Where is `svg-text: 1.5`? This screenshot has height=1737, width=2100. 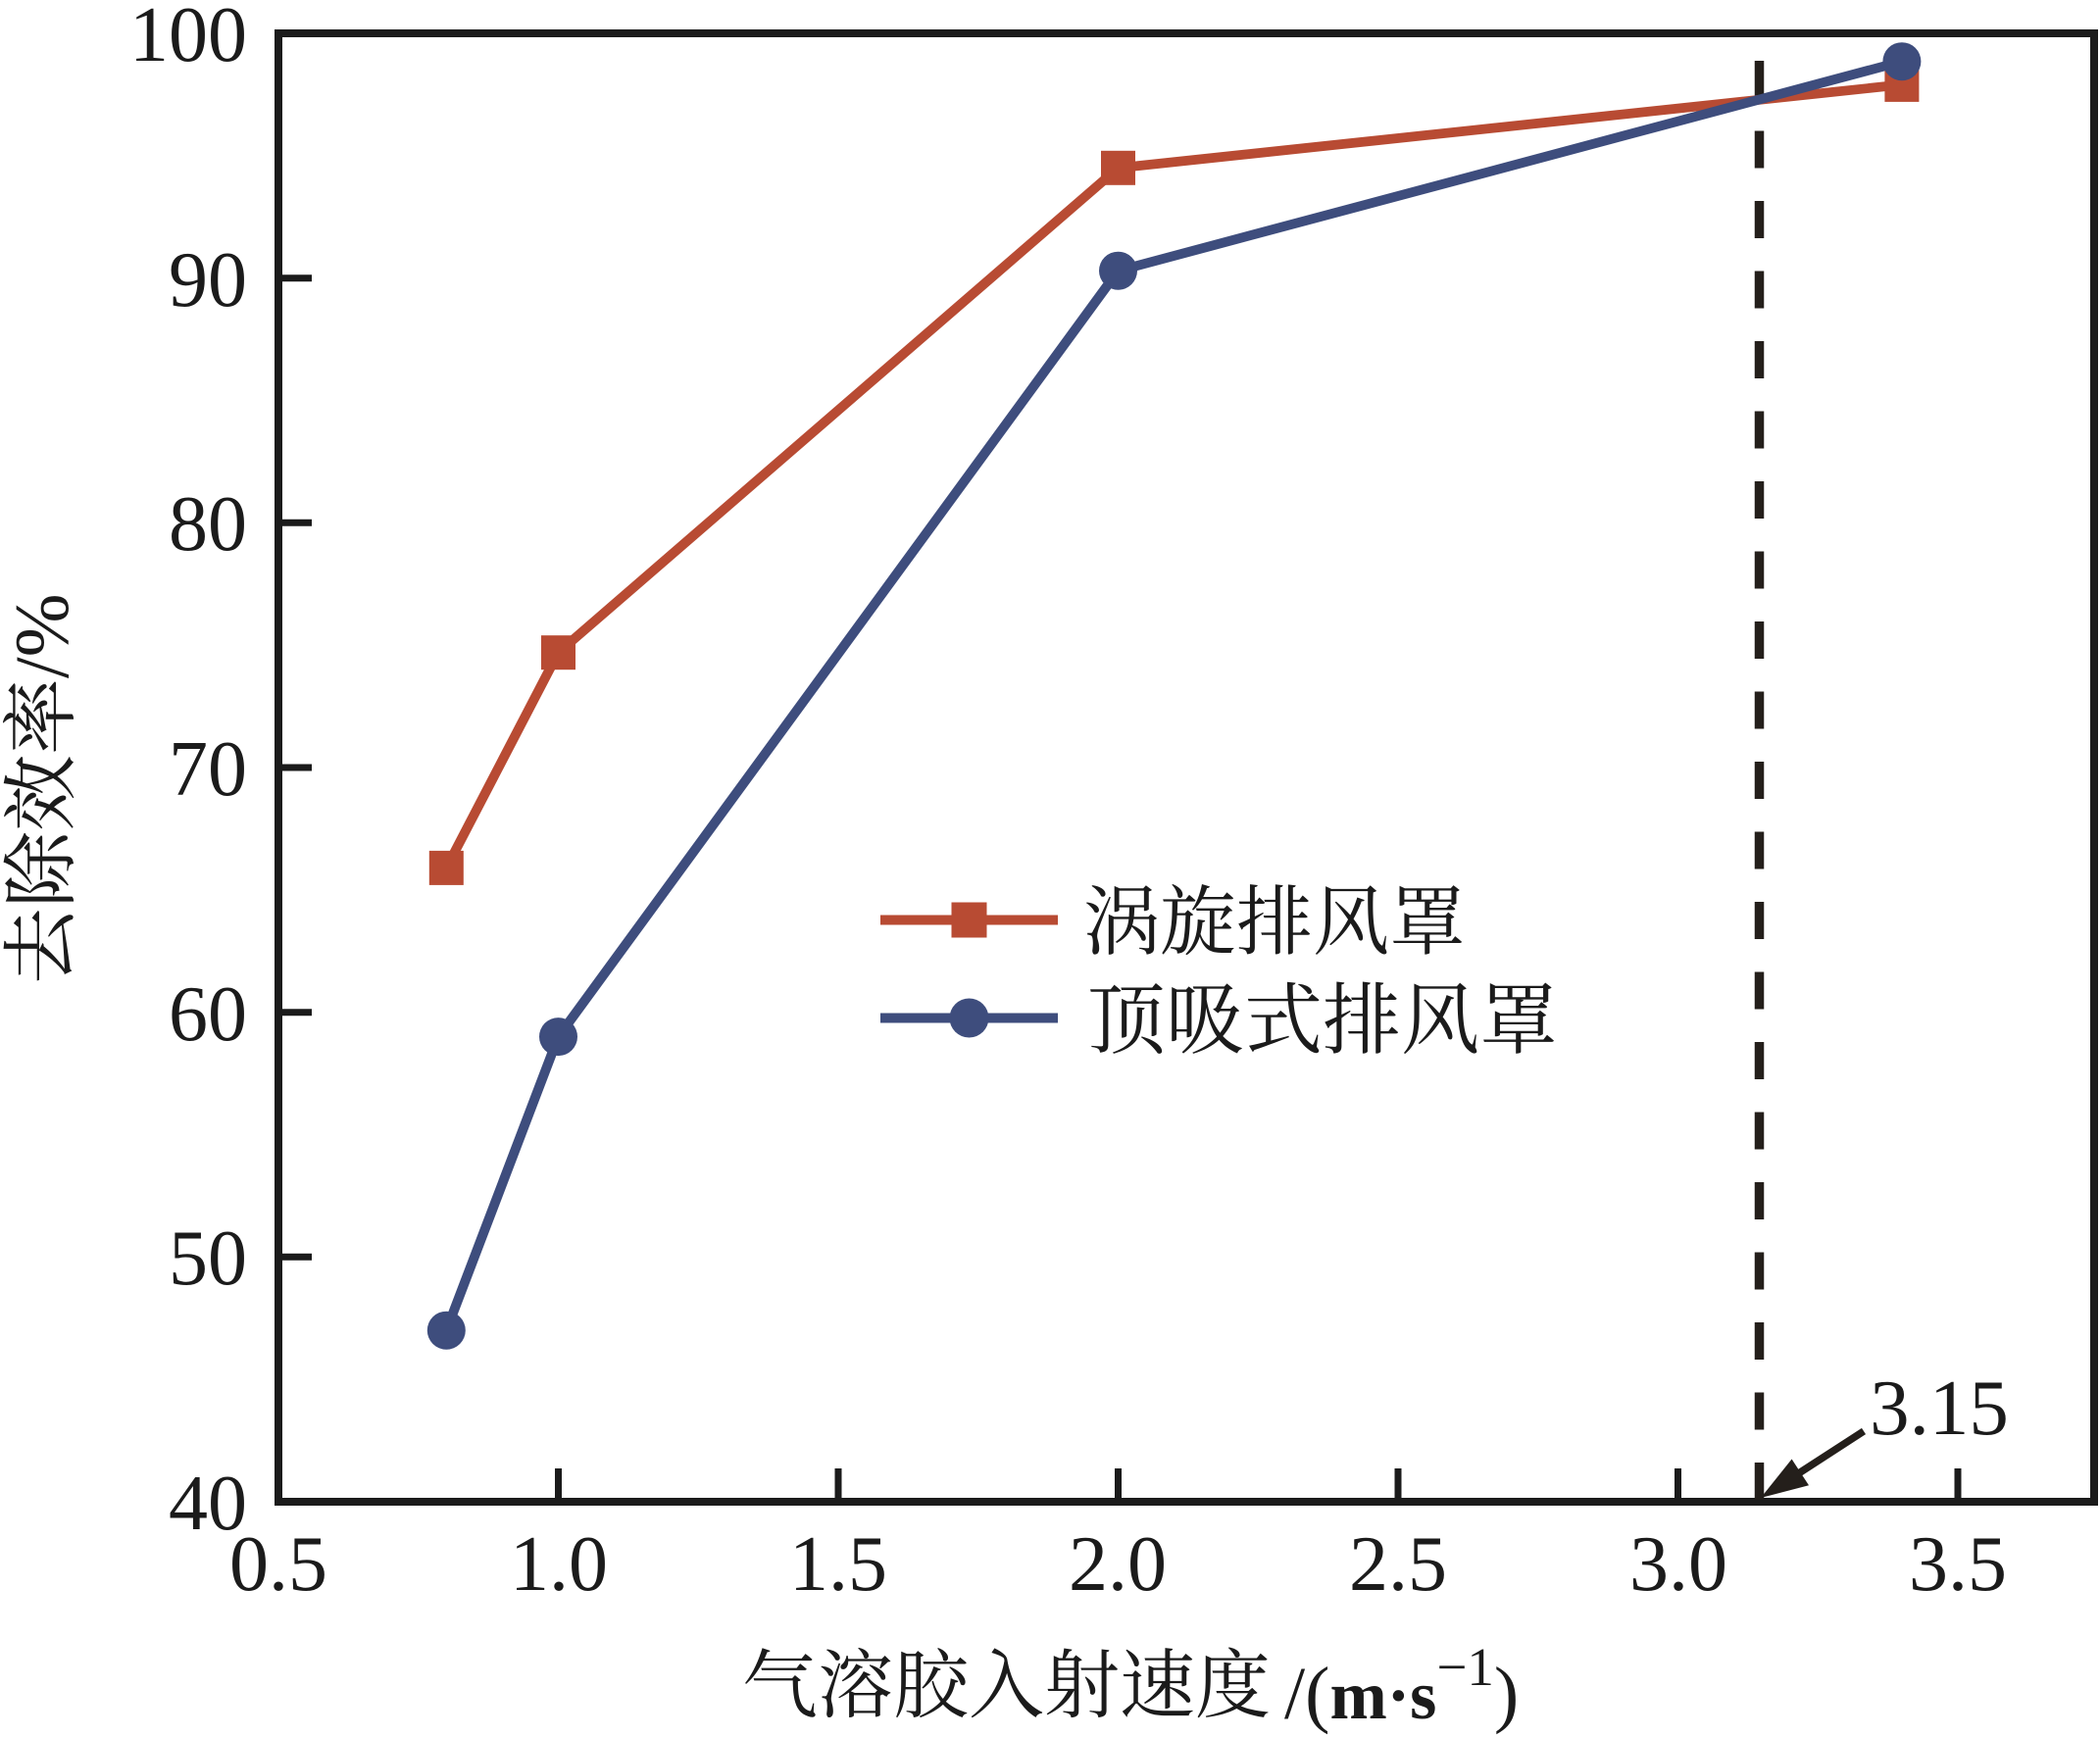
svg-text: 1.5 is located at coordinates (838, 1564).